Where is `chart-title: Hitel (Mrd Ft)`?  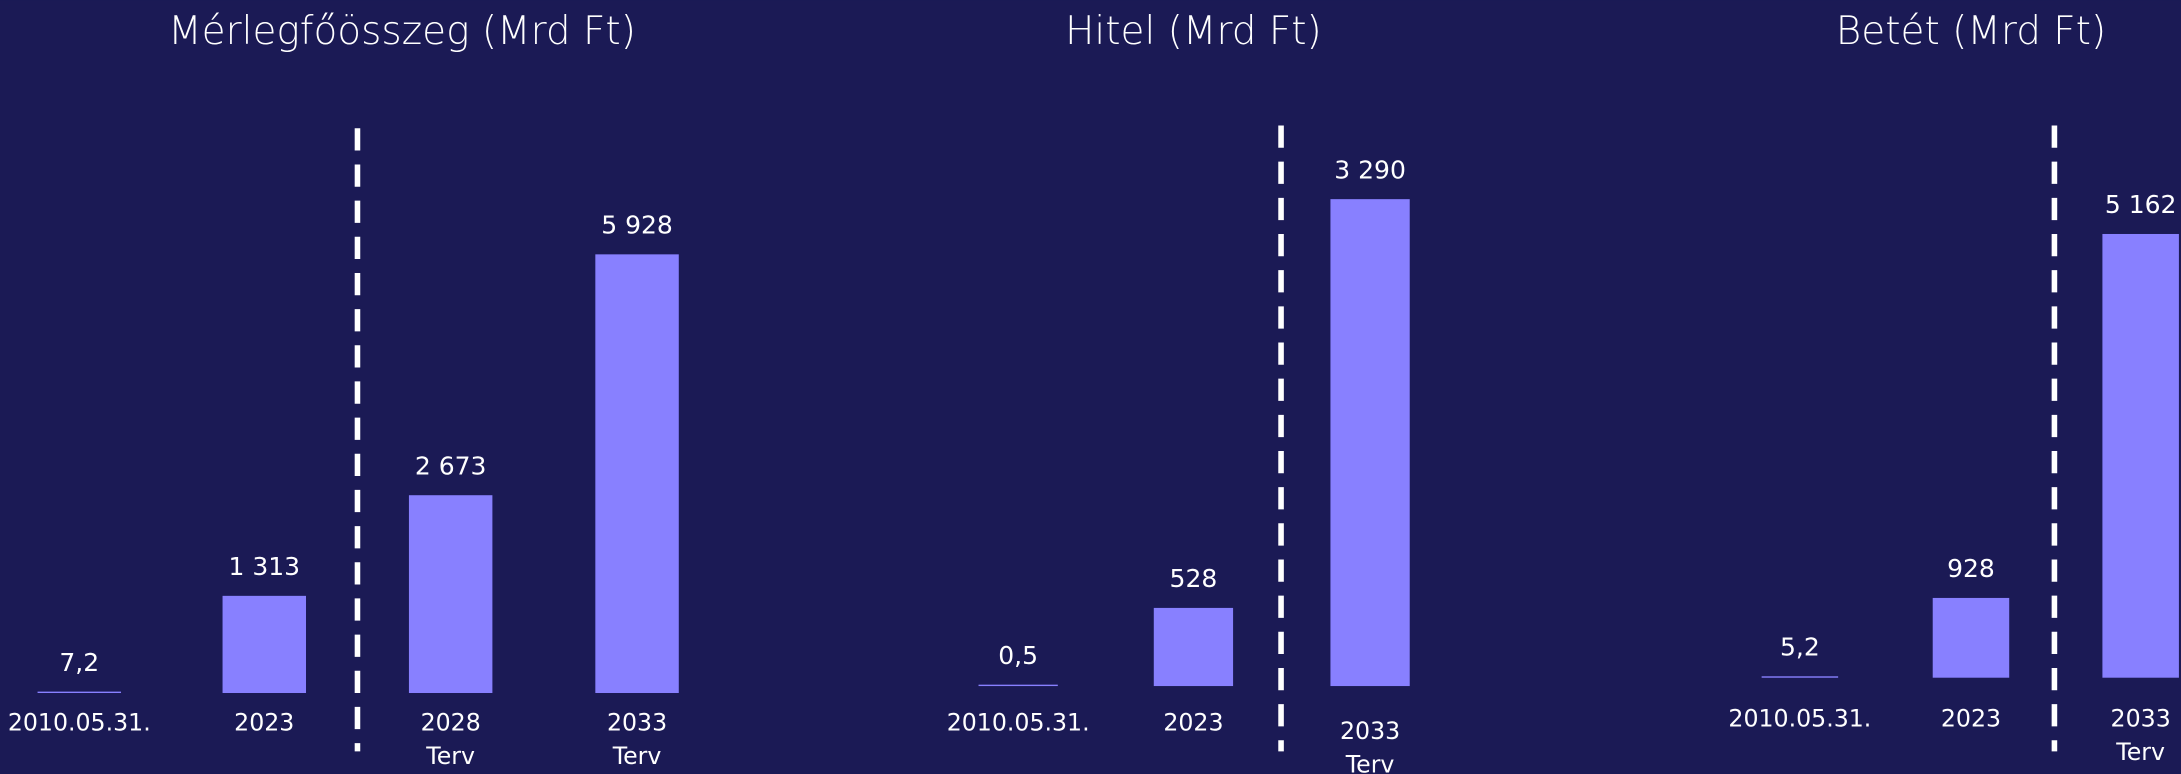
chart-title: Hitel (Mrd Ft) is located at coordinates (1193, 31).